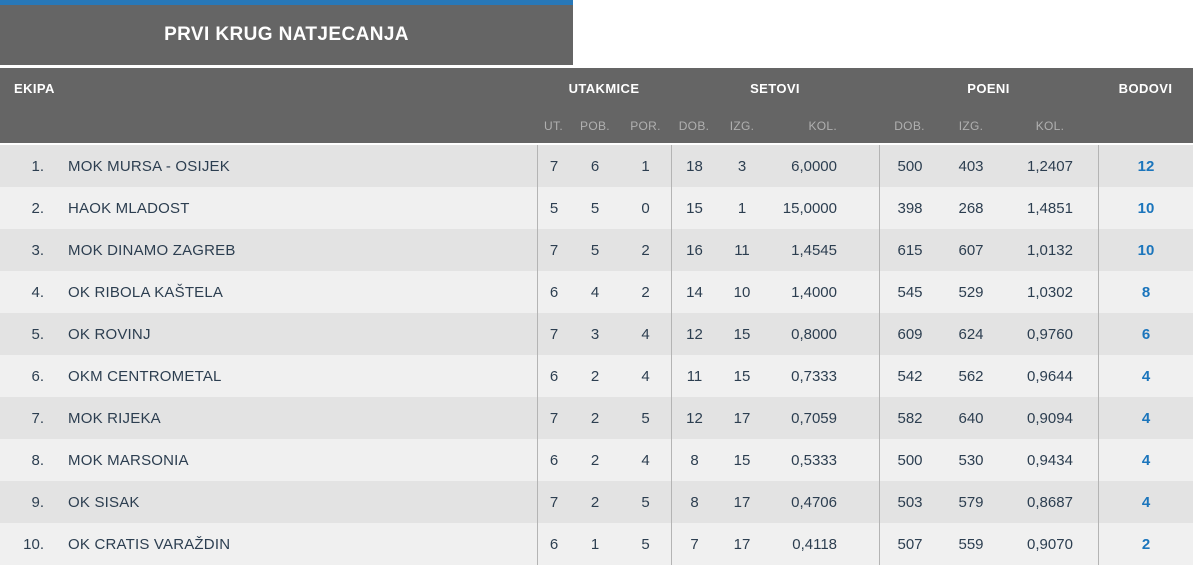 This screenshot has width=1193, height=565. I want to click on cell-poen-kol: 0,9070, so click(1050, 544).